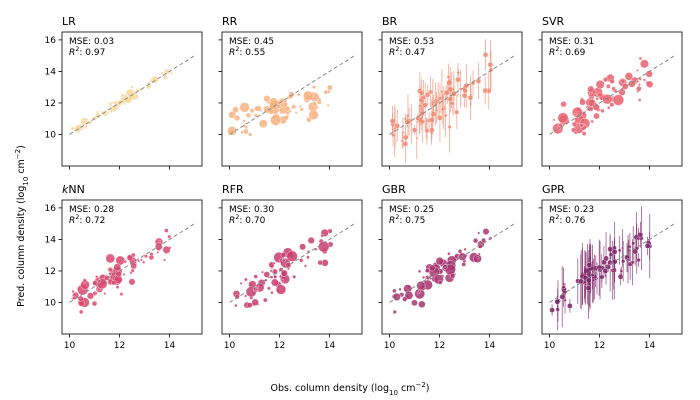 Image resolution: width=700 pixels, height=400 pixels. Describe the element at coordinates (22, 226) in the screenshot. I see `y-axis-label: Pred. column density (log10 cm−2)` at that location.